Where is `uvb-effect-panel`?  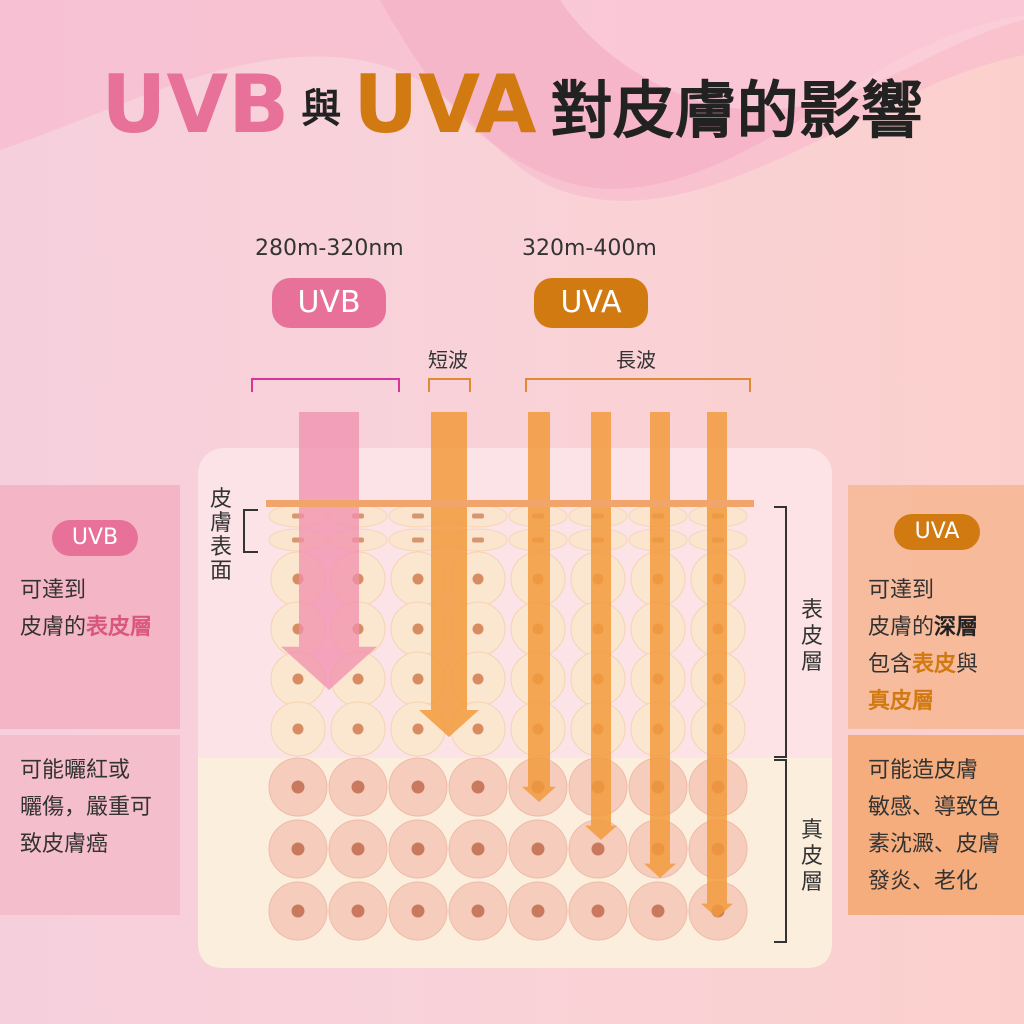
uvb-effect-panel is located at coordinates (90, 825).